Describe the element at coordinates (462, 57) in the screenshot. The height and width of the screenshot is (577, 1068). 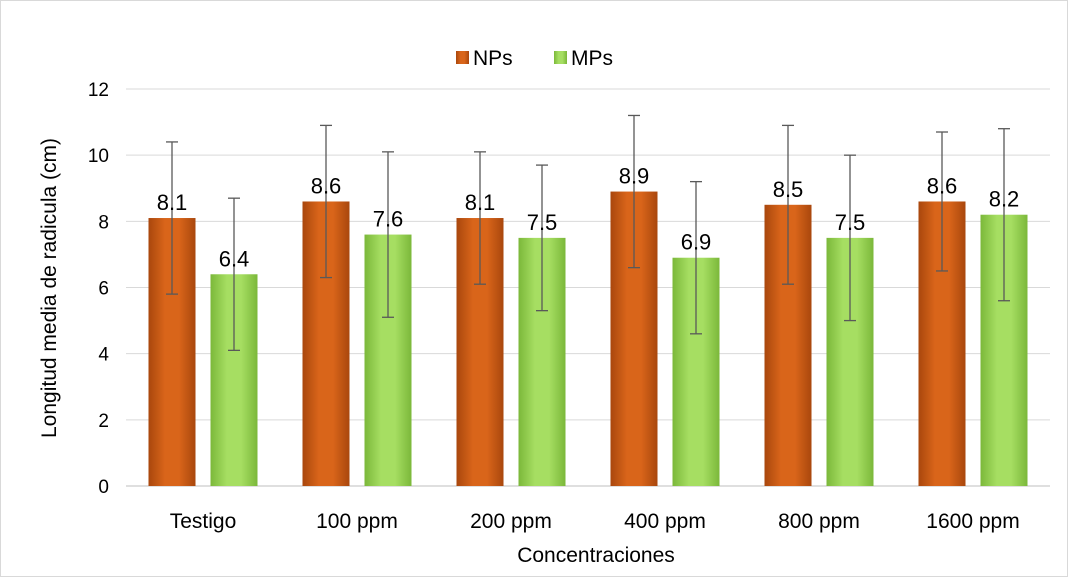
I see `legend-swatch-nps` at that location.